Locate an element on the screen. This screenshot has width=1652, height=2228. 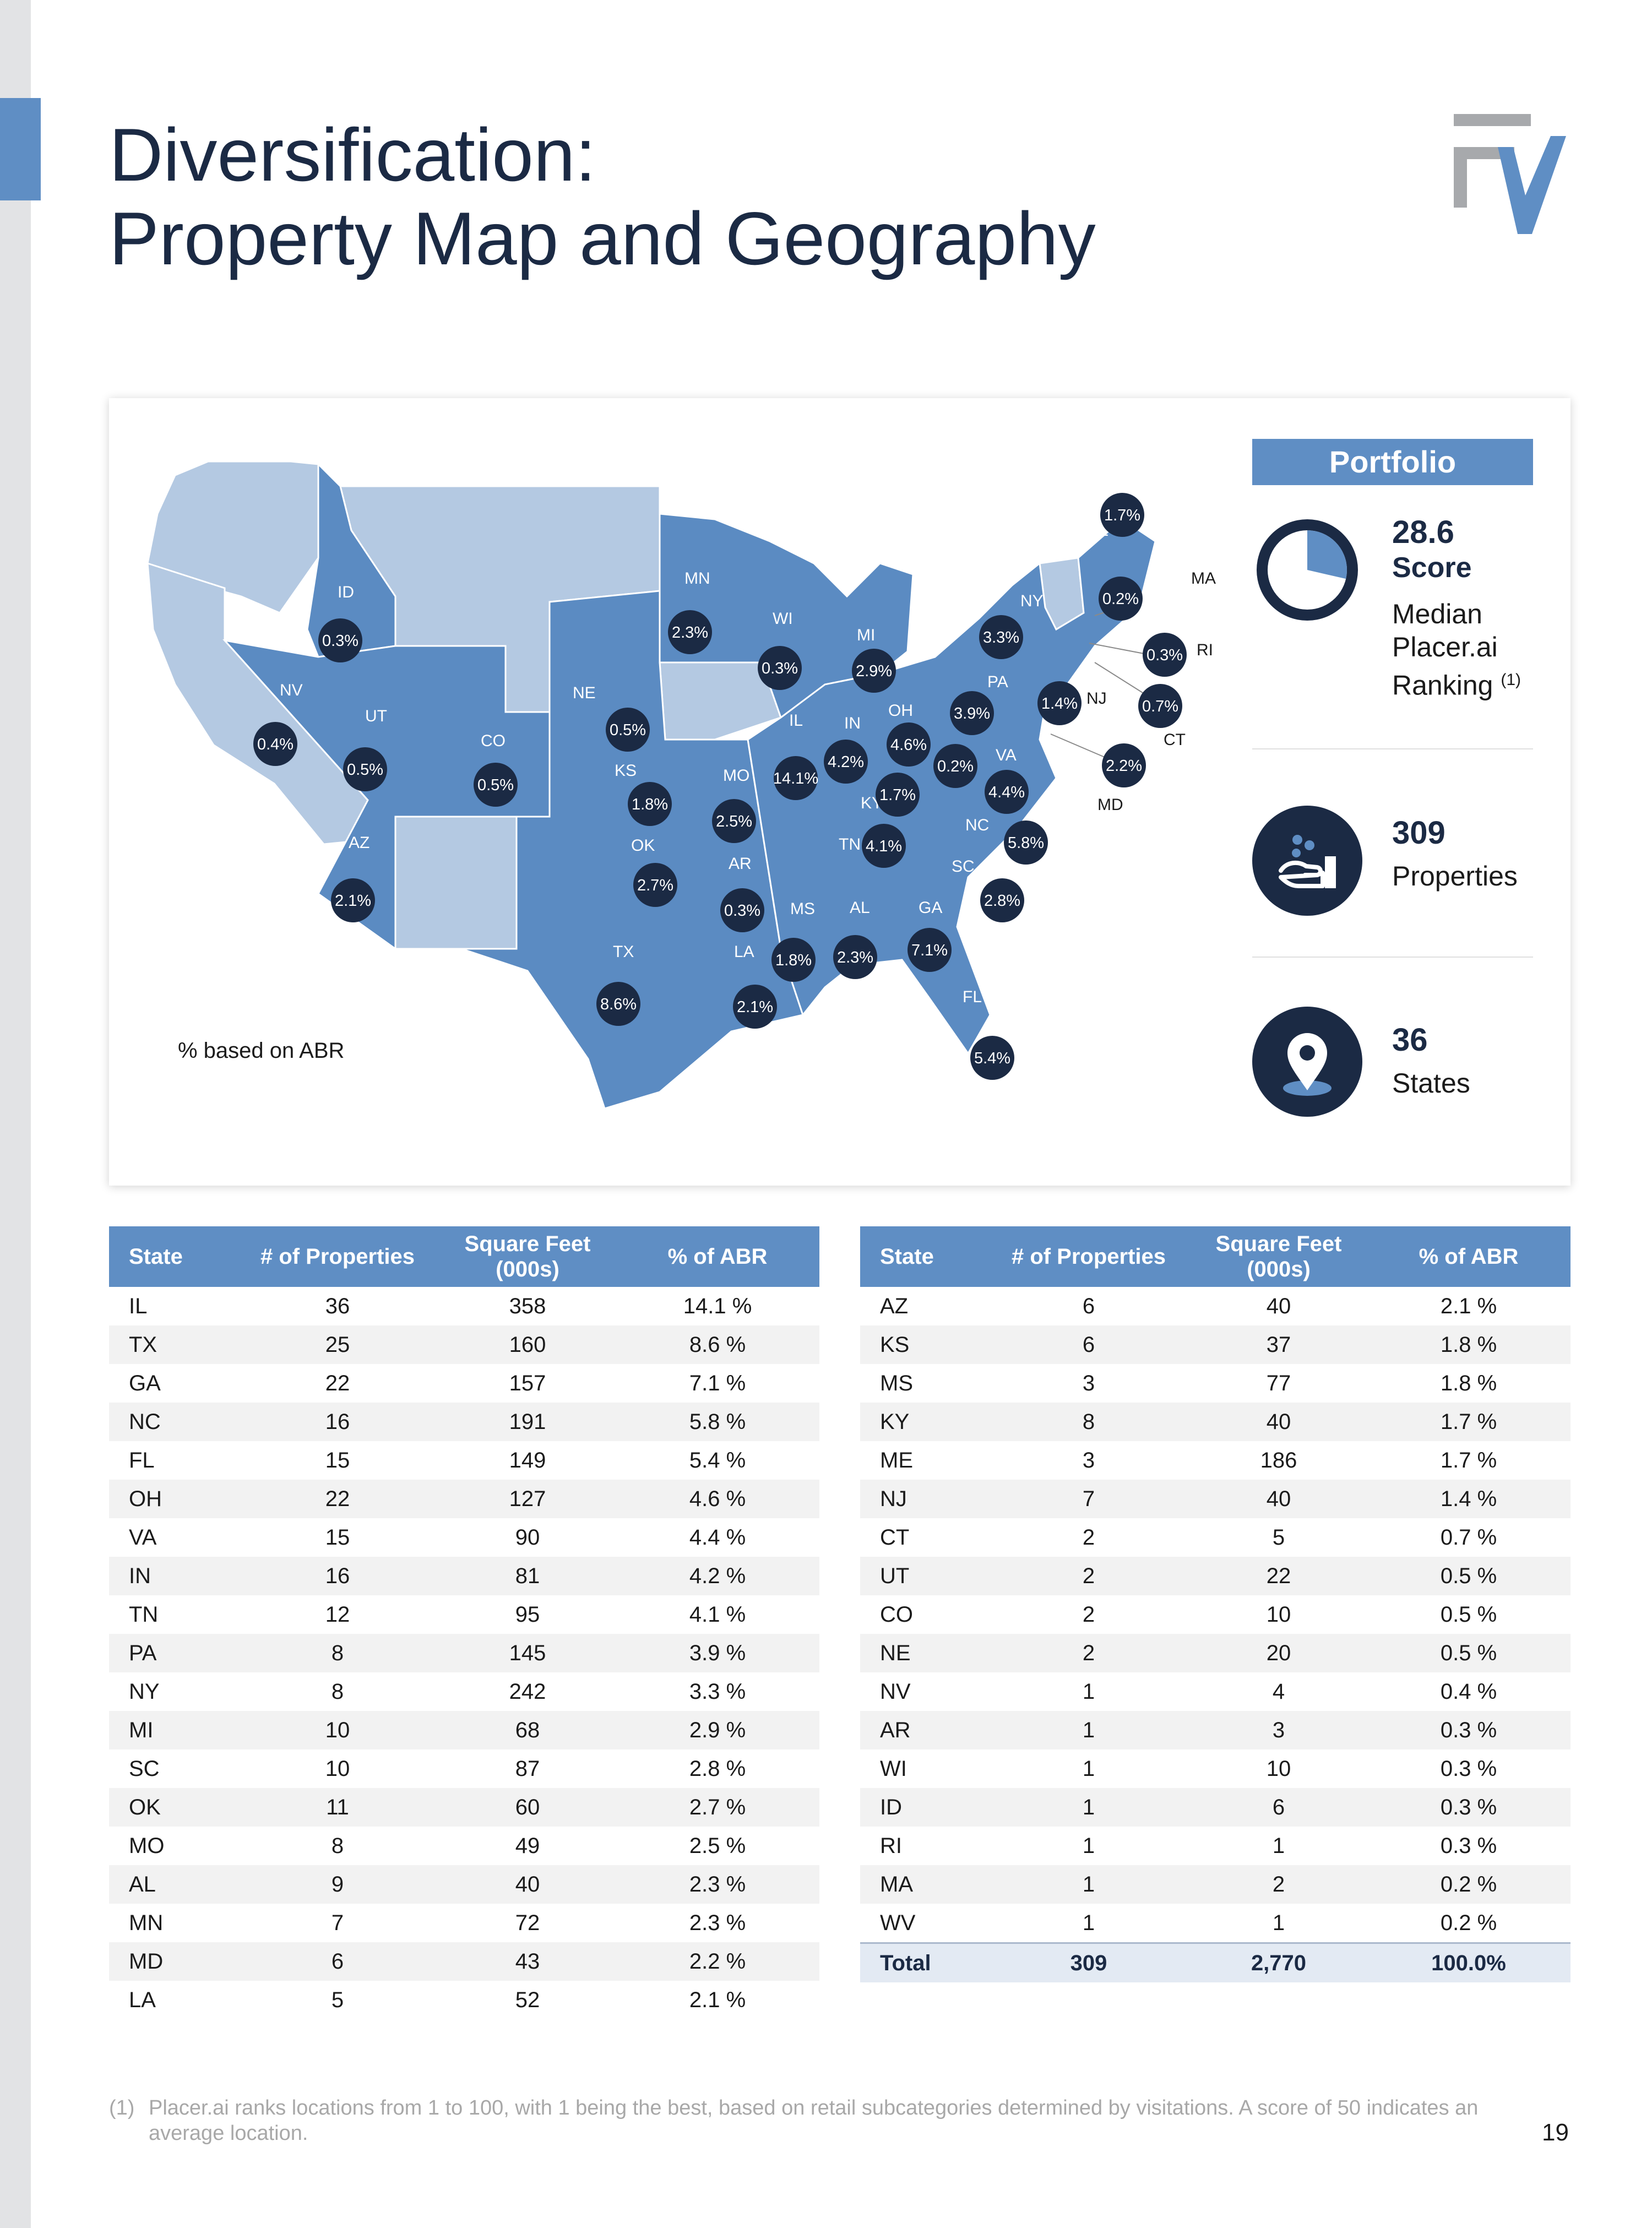
cell-properties: 8 is located at coordinates (1089, 1422).